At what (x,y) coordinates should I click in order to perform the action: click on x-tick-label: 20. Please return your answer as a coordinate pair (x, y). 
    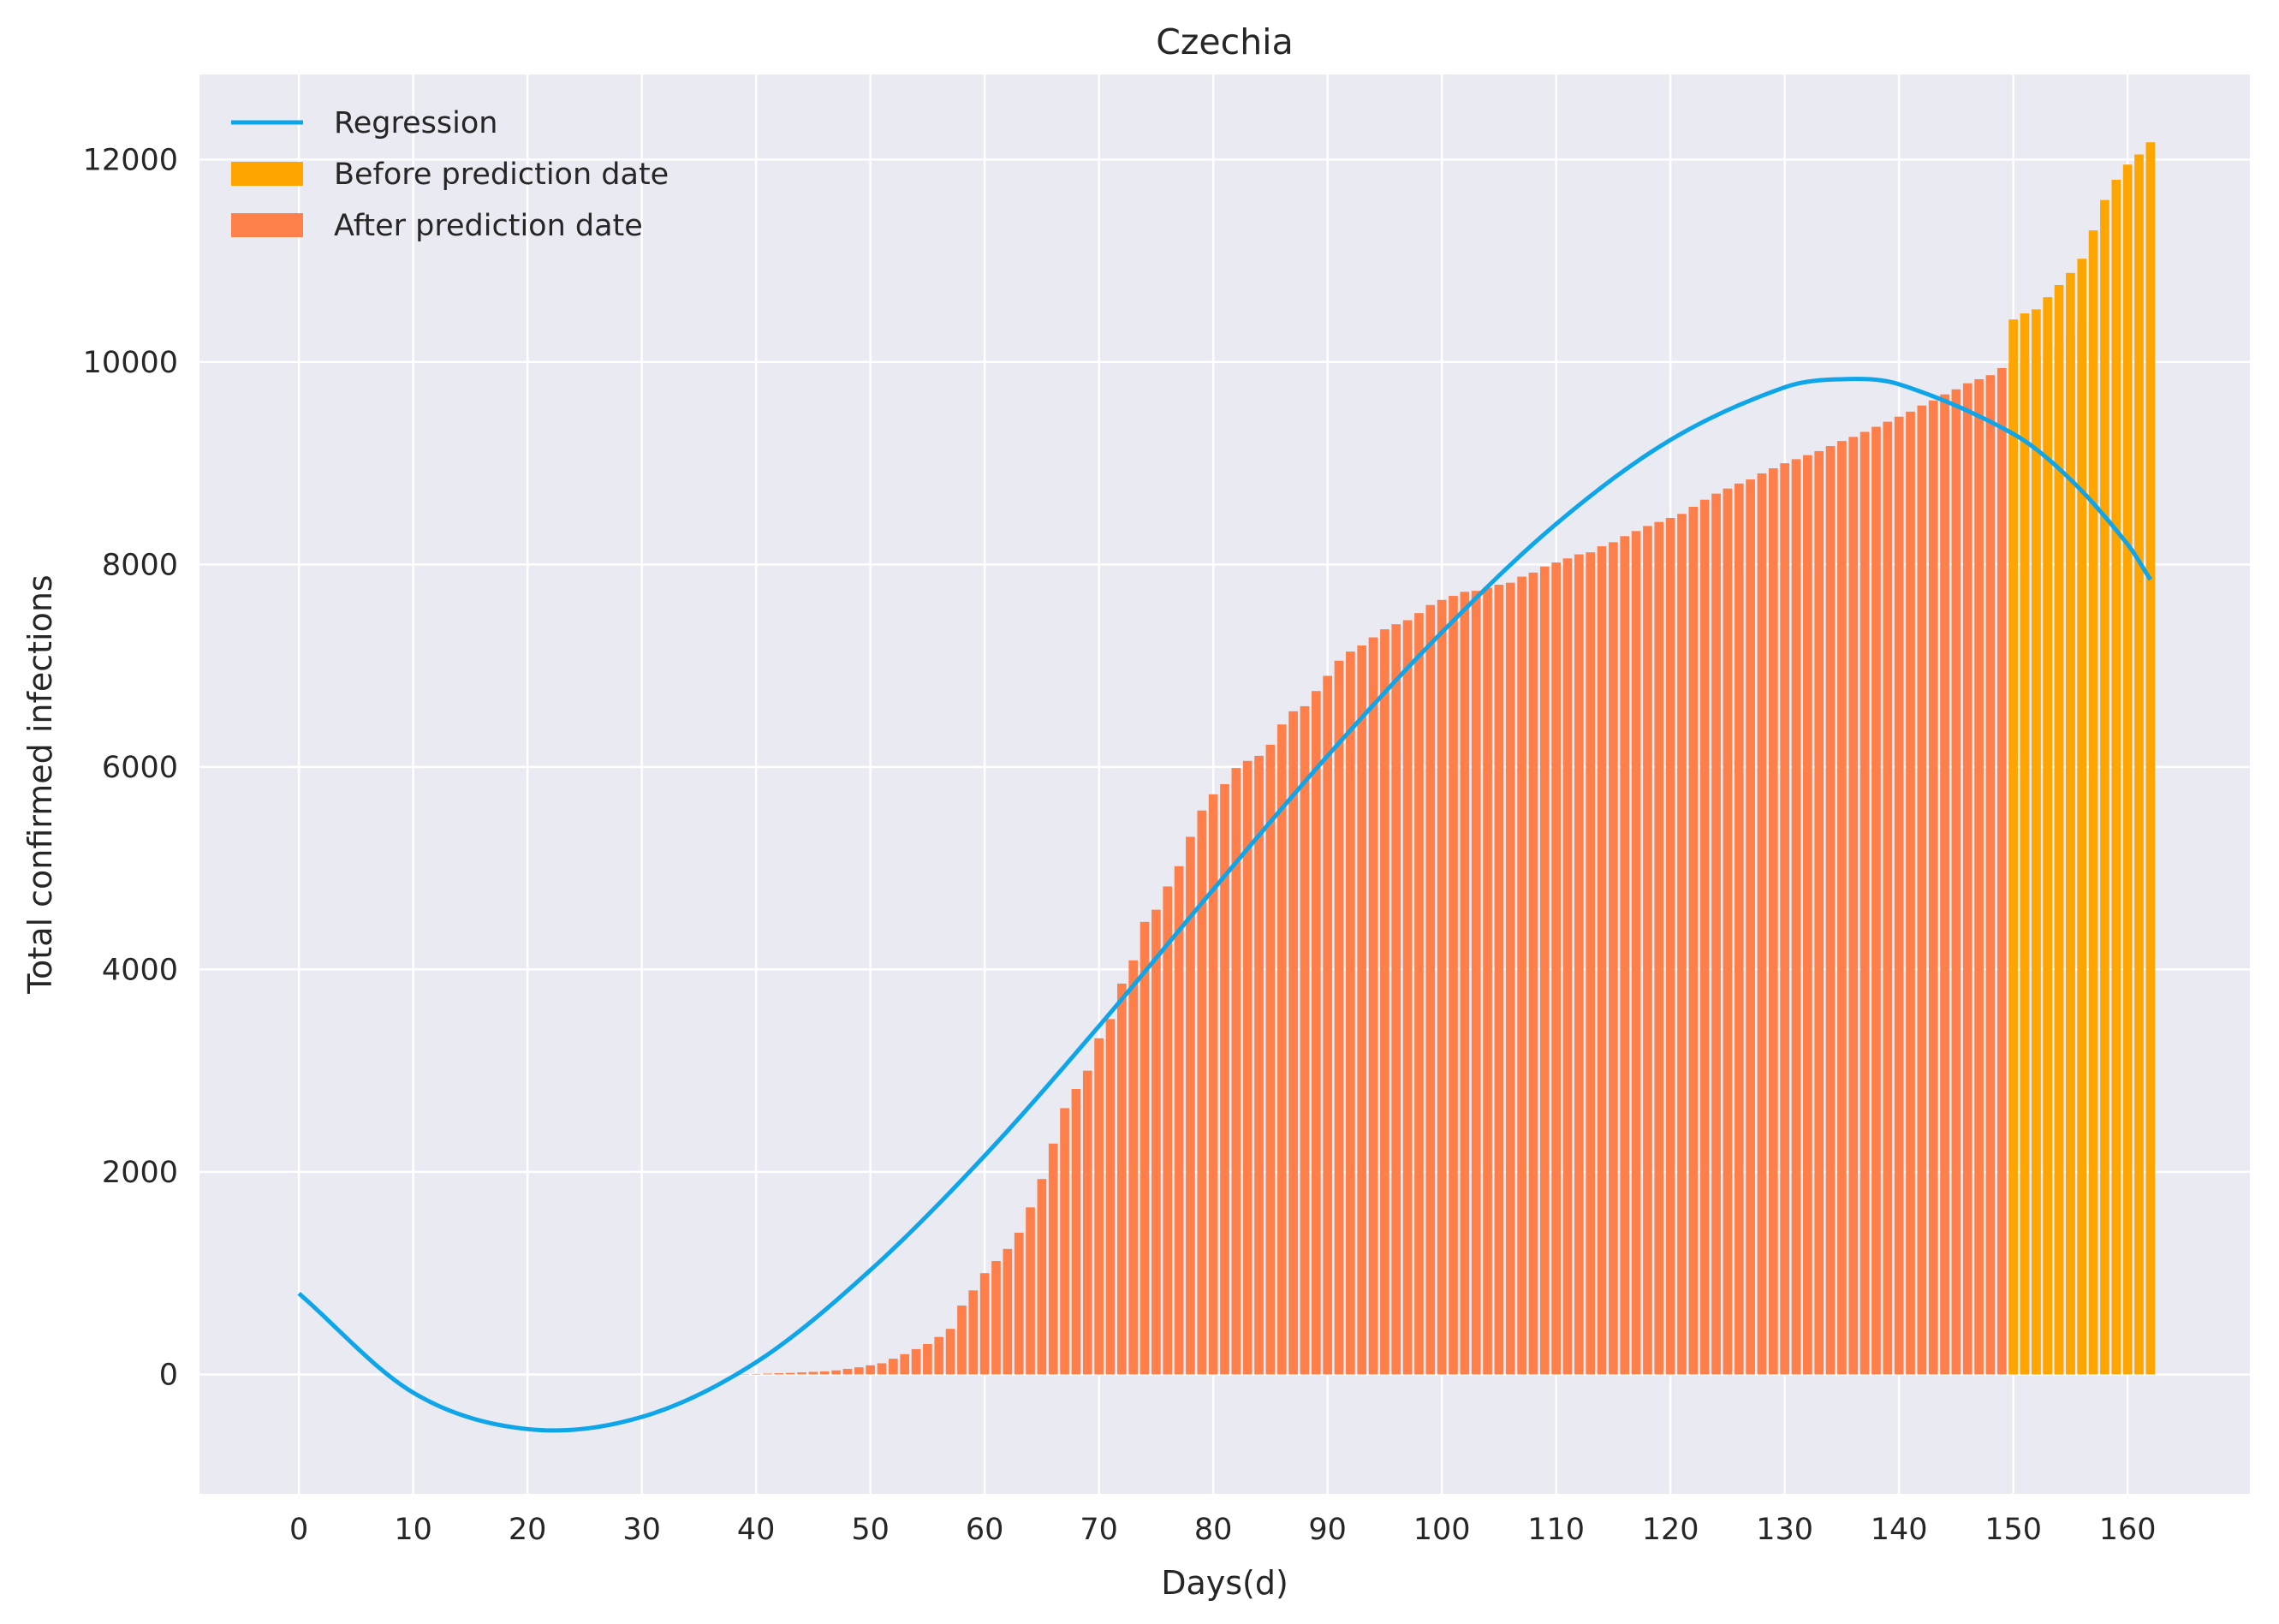
    Looking at the image, I should click on (528, 1530).